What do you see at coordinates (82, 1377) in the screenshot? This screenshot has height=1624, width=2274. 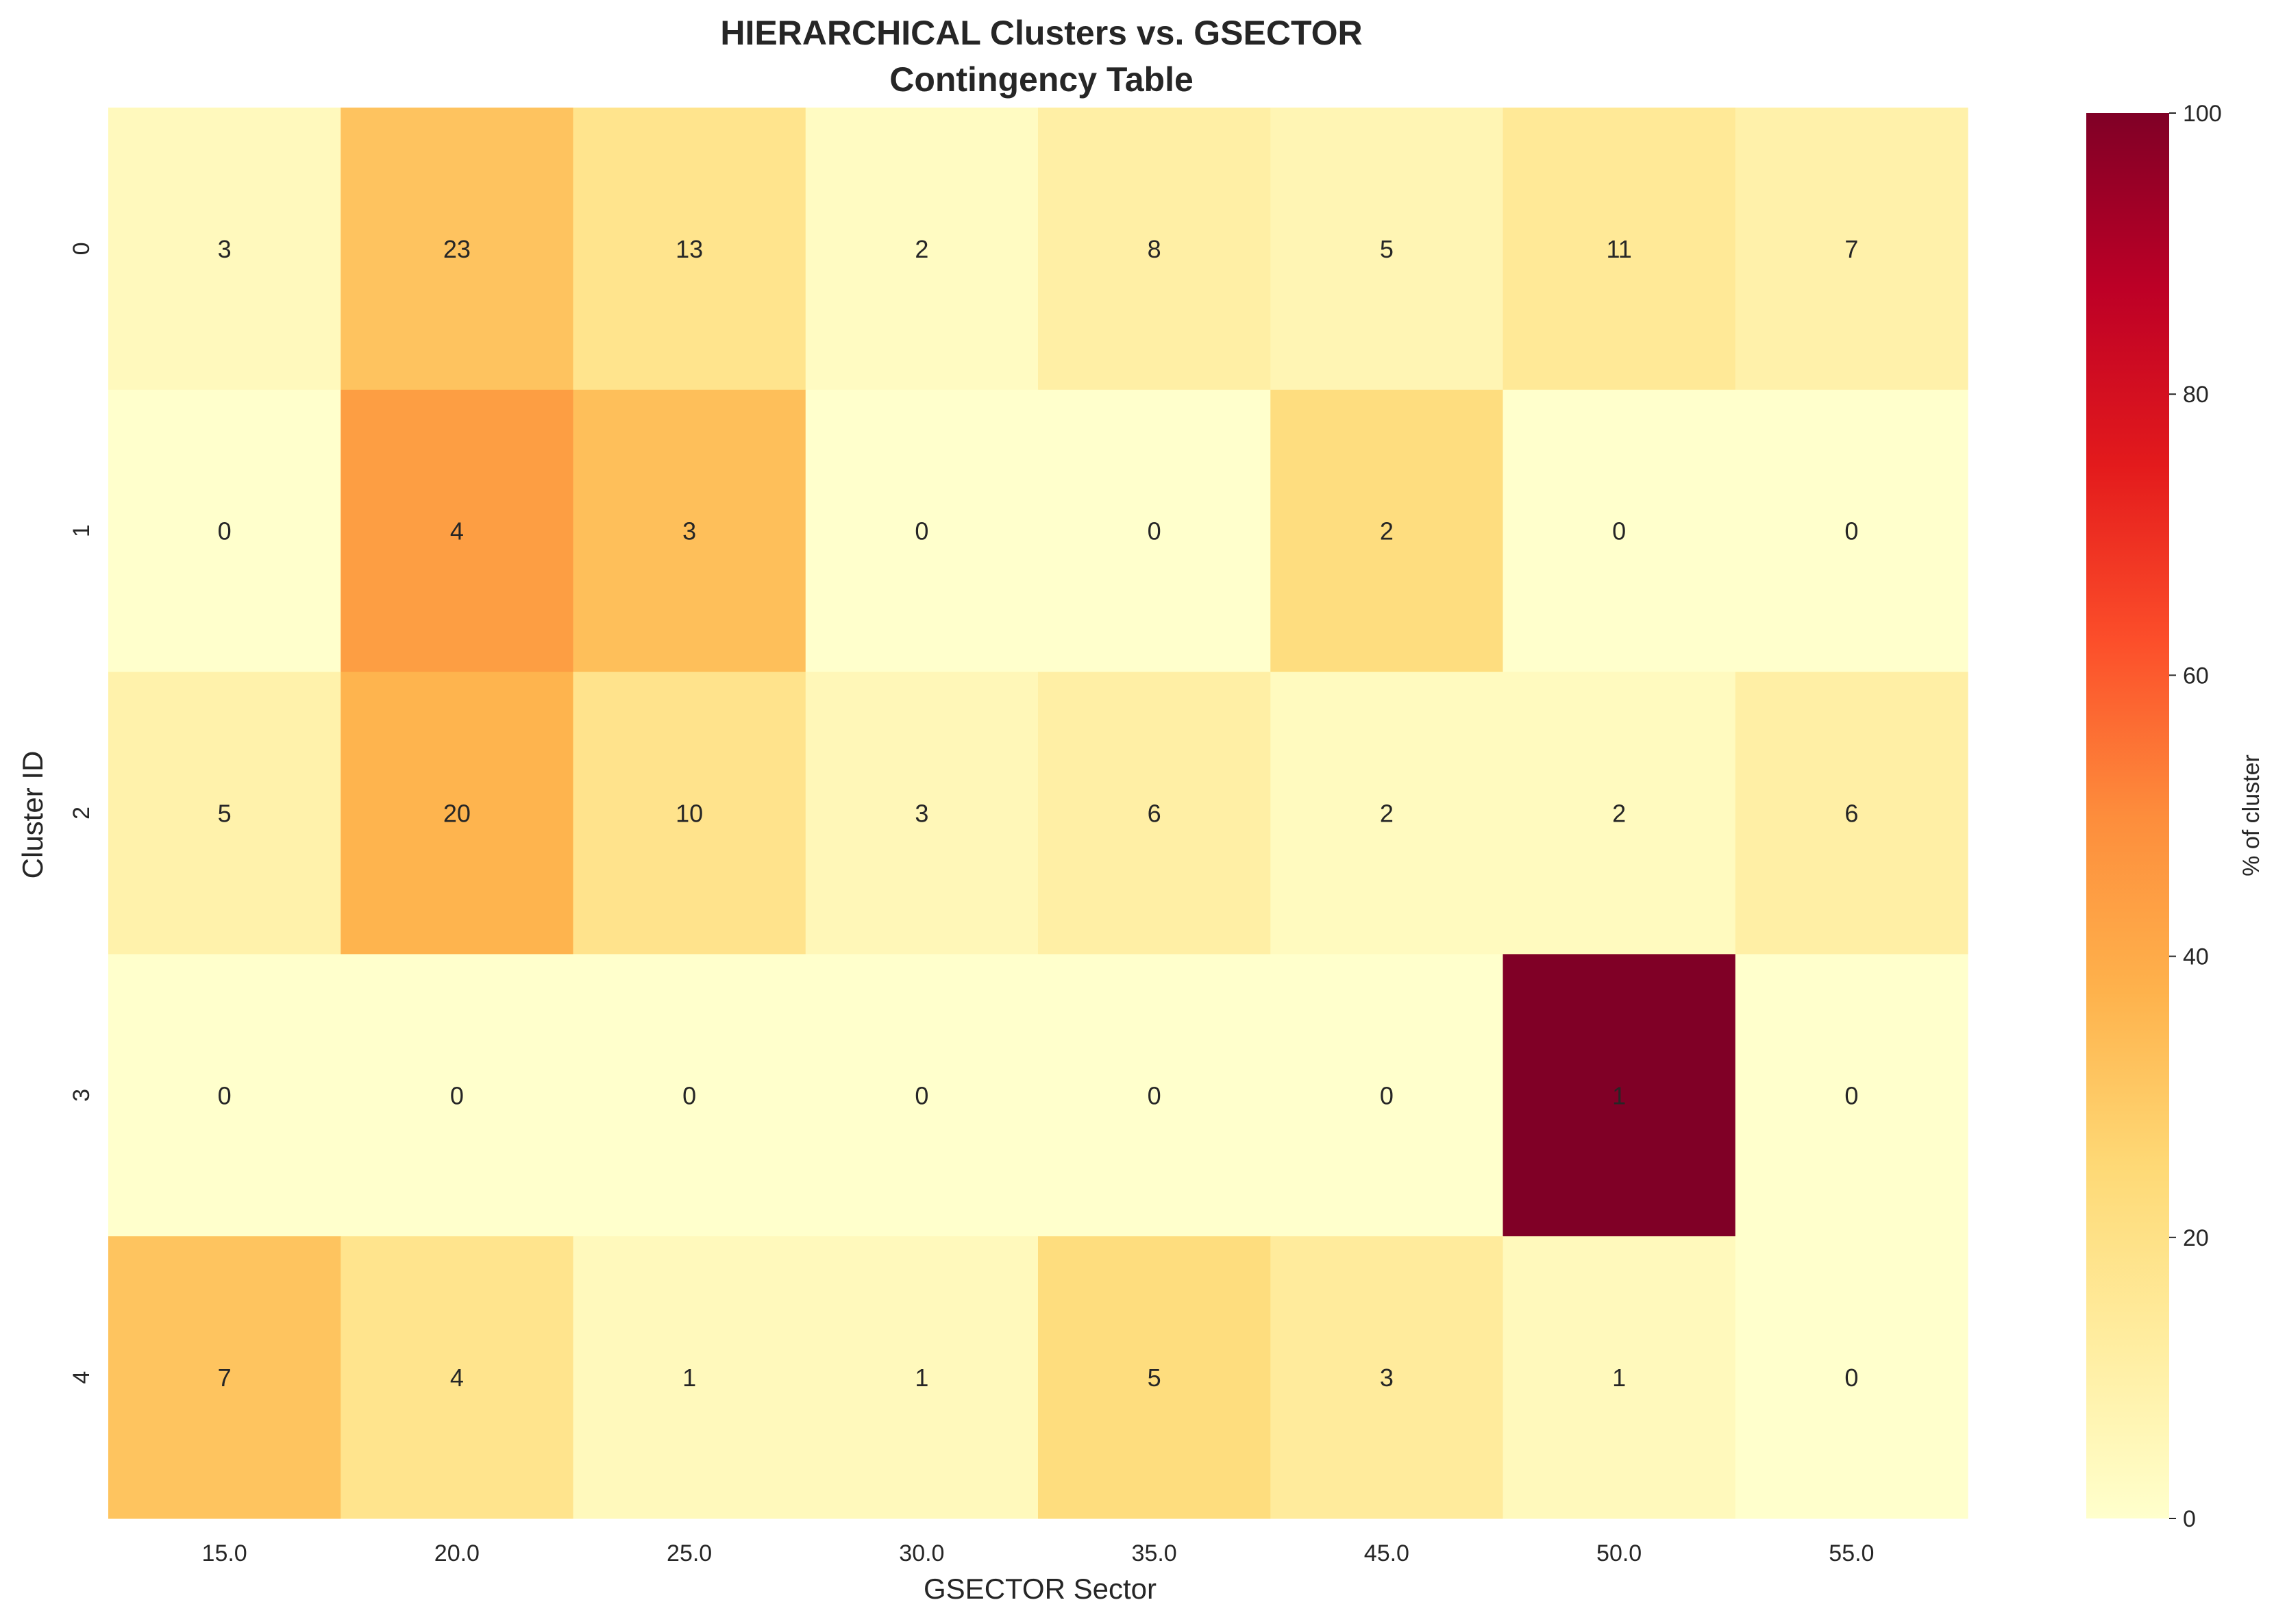 I see `y-tick-label: 4` at bounding box center [82, 1377].